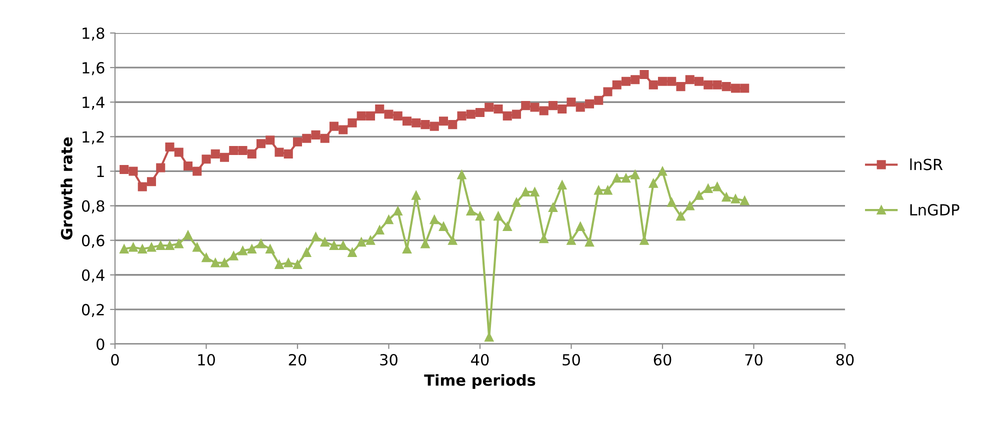 Image resolution: width=986 pixels, height=425 pixels. Describe the element at coordinates (926, 164) in the screenshot. I see `legend-label: lnSR` at that location.